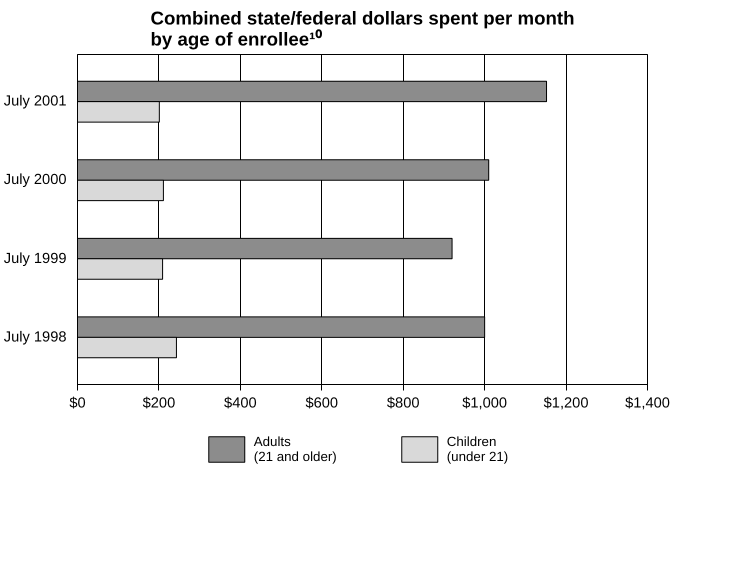 Image resolution: width=747 pixels, height=586 pixels. What do you see at coordinates (159, 404) in the screenshot?
I see `x-tick-label: $200` at bounding box center [159, 404].